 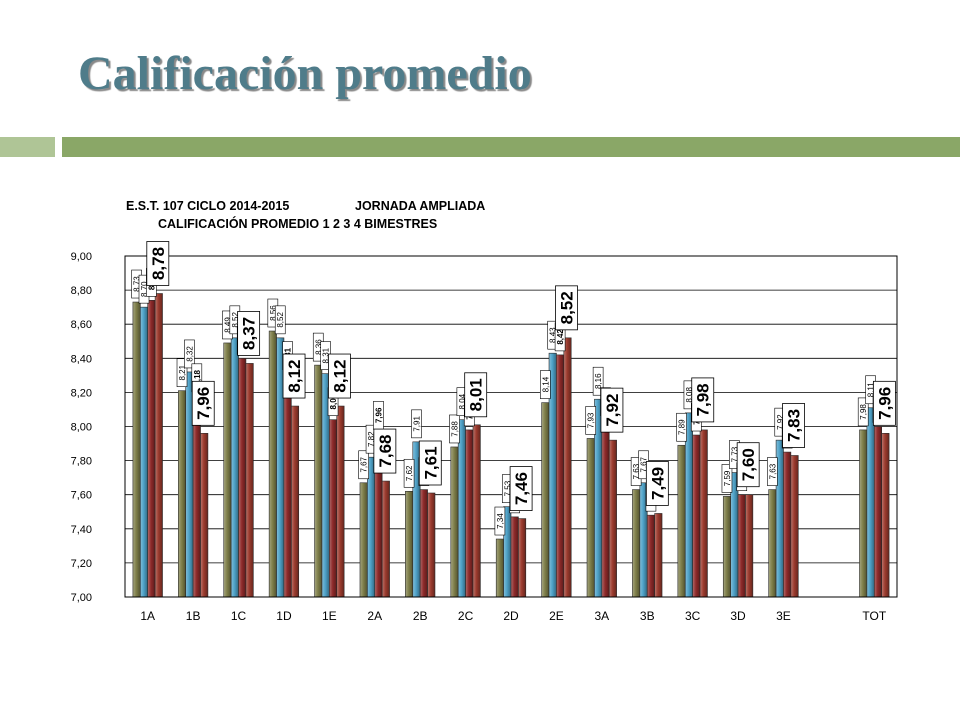 I want to click on y-tick-label: 7,80, so click(x=81, y=462).